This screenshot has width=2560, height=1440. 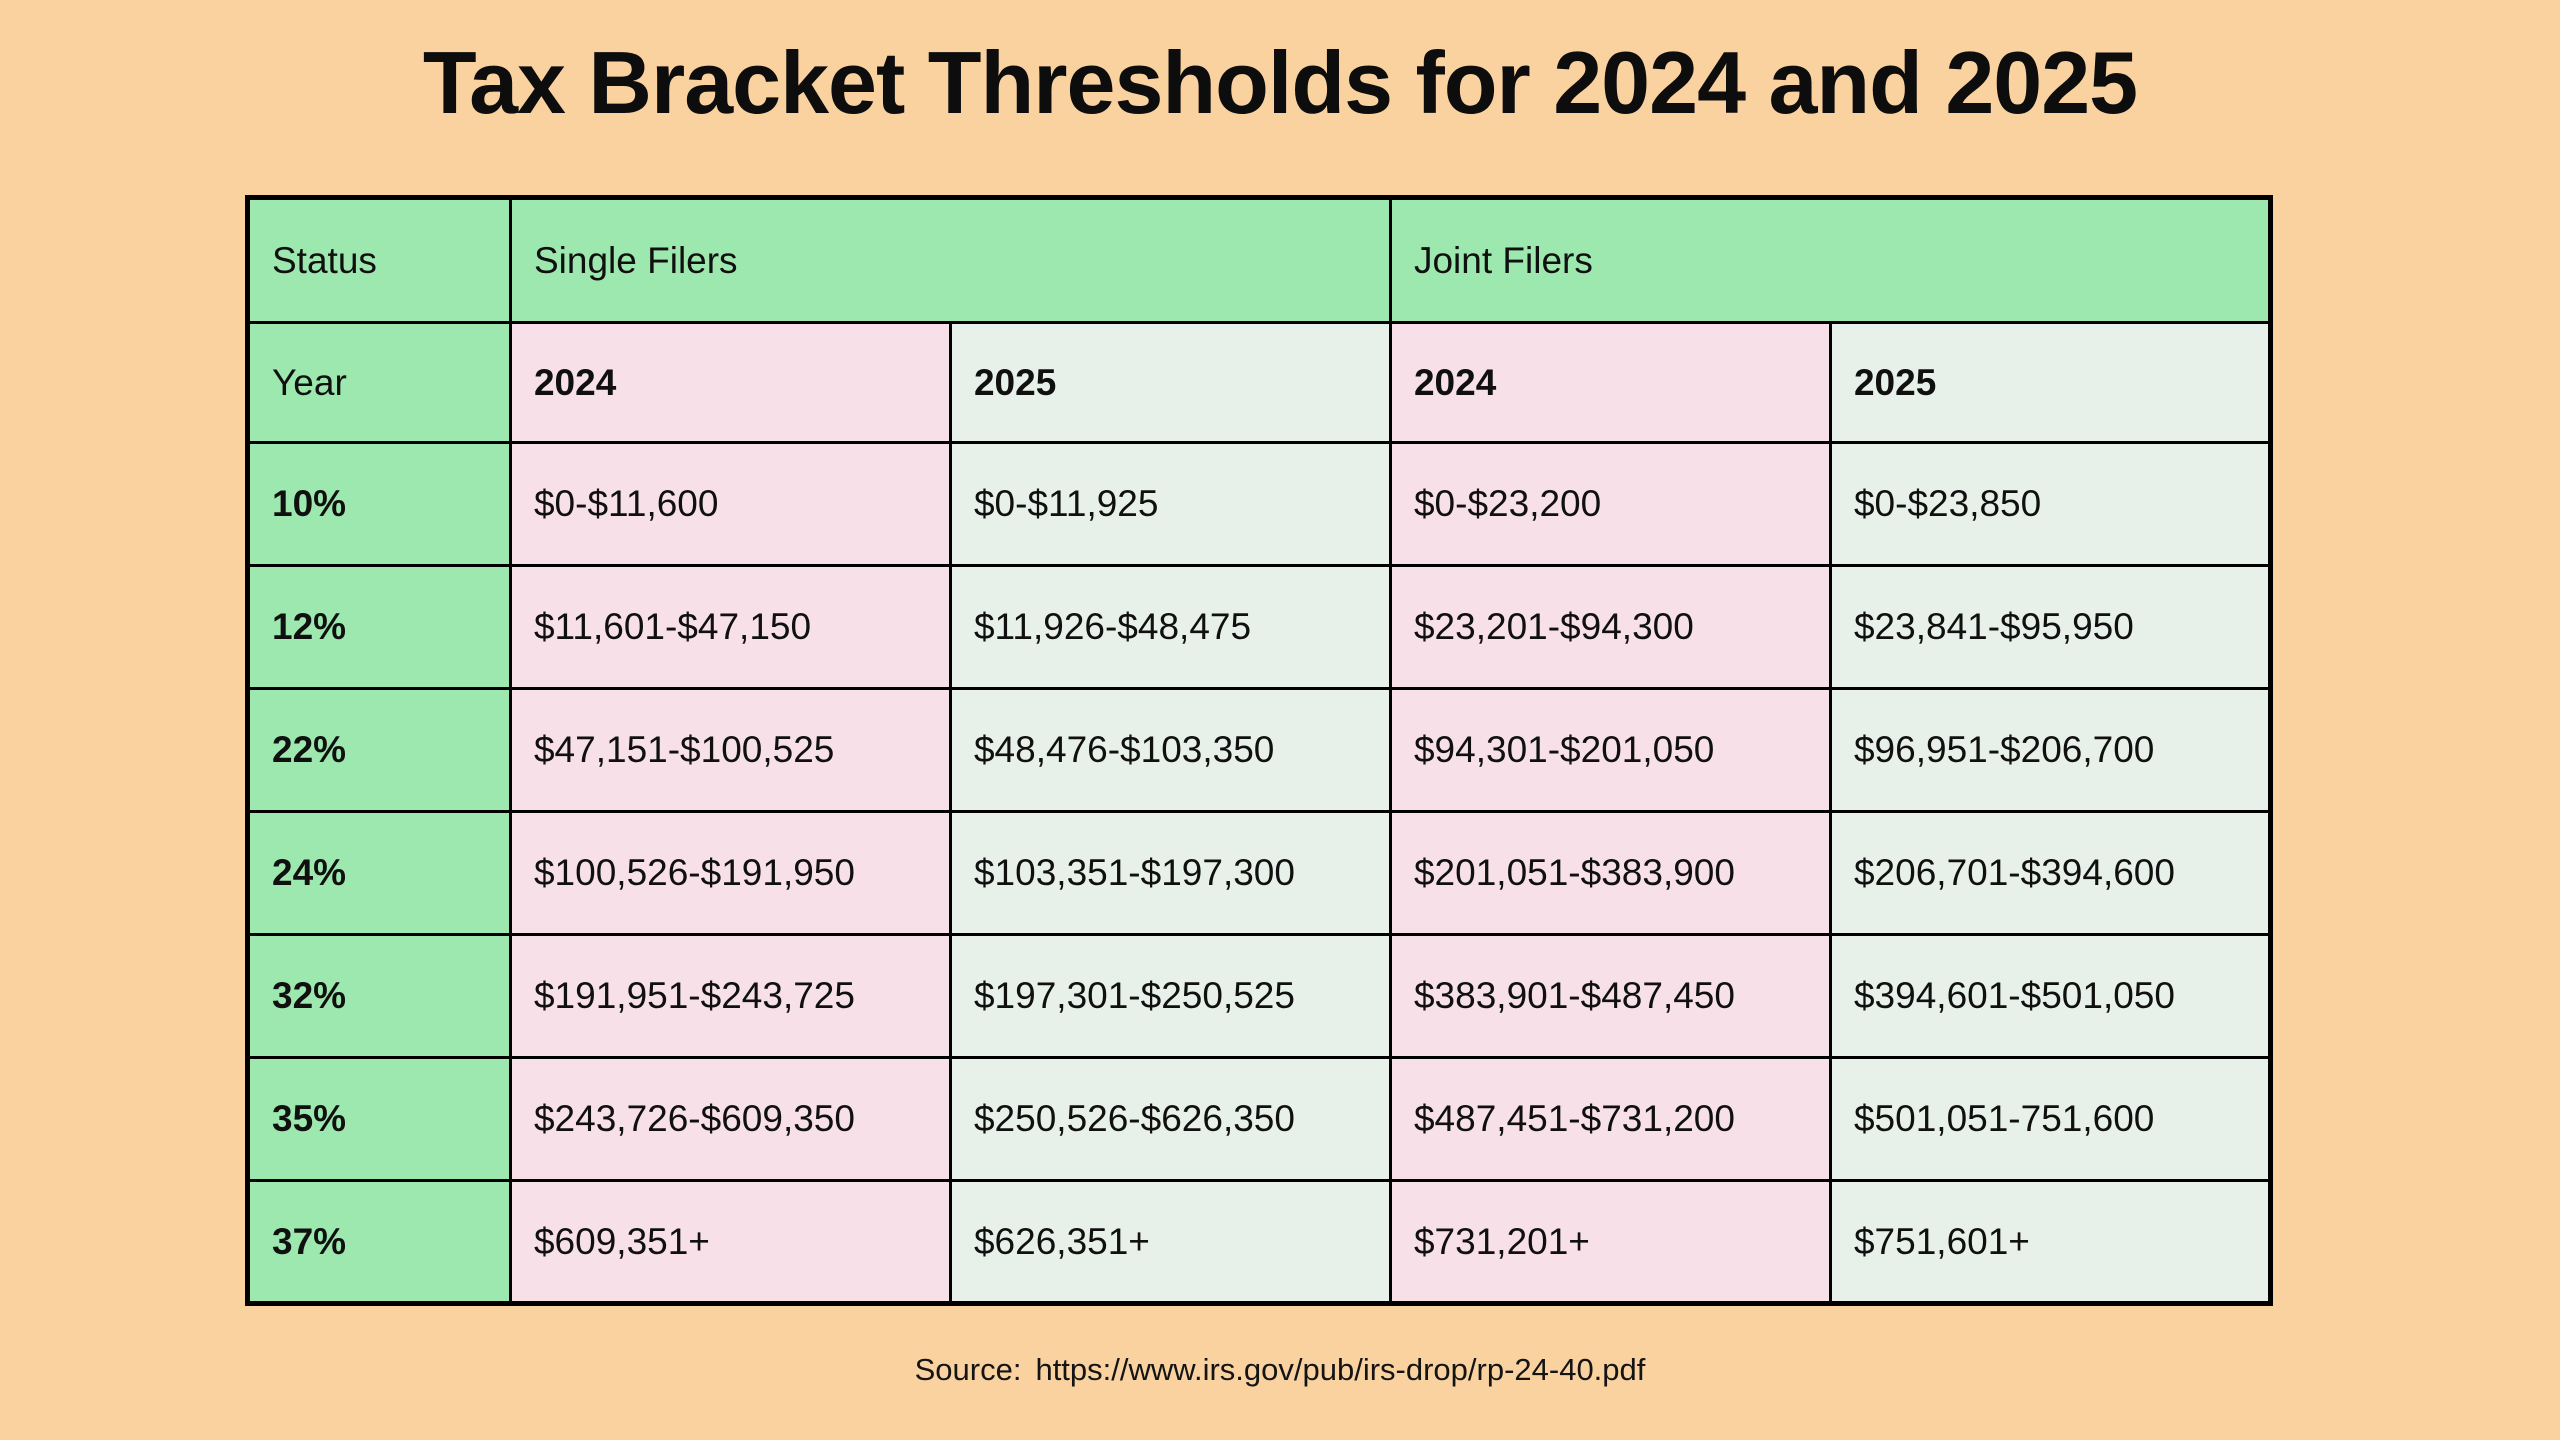 What do you see at coordinates (1170, 1119) in the screenshot?
I see `threshold-cell: $250,526-$626,350` at bounding box center [1170, 1119].